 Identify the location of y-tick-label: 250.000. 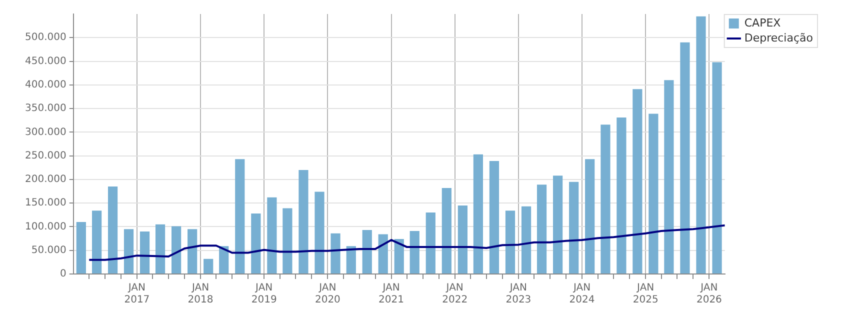
(45, 156).